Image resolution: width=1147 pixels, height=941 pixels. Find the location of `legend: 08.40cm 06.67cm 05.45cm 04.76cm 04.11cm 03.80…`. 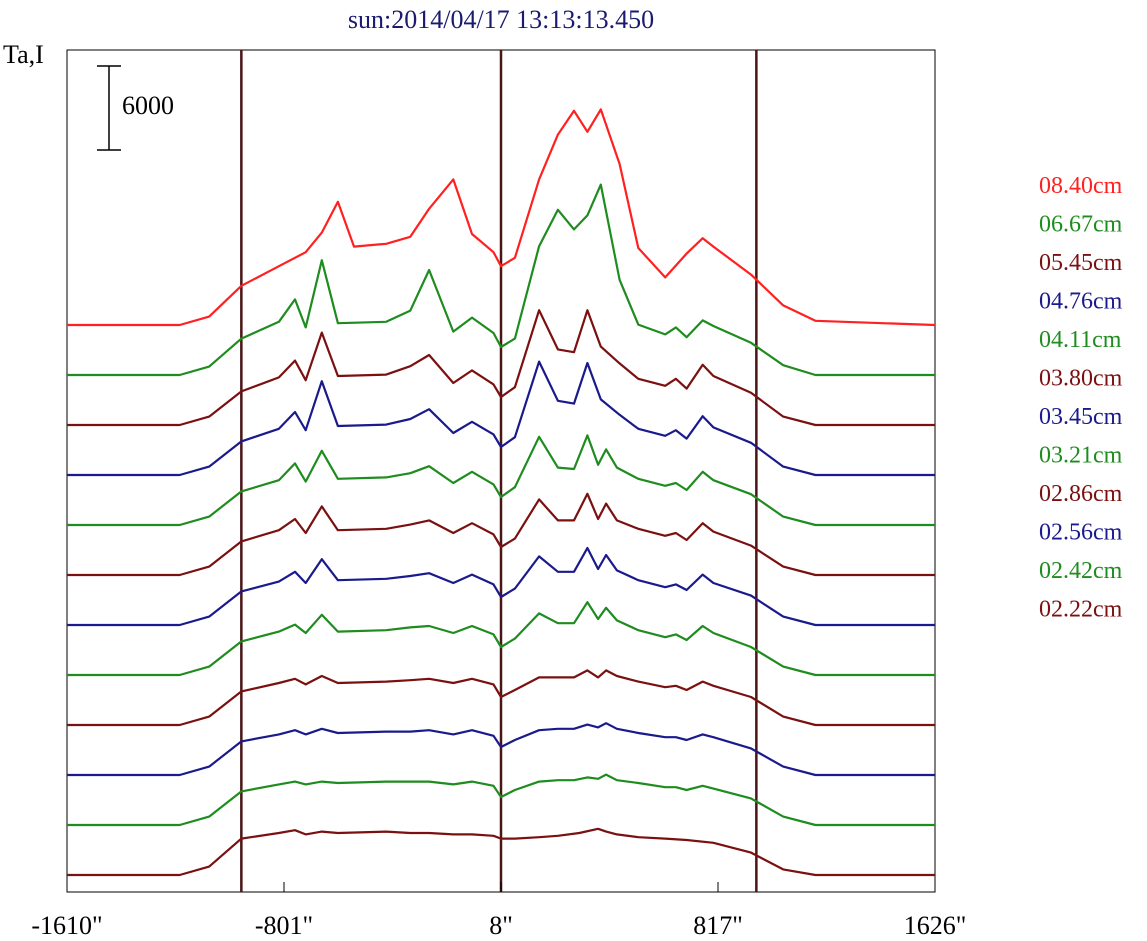

legend: 08.40cm 06.67cm 05.45cm 04.76cm 04.11cm 03.80… is located at coordinates (1081, 398).